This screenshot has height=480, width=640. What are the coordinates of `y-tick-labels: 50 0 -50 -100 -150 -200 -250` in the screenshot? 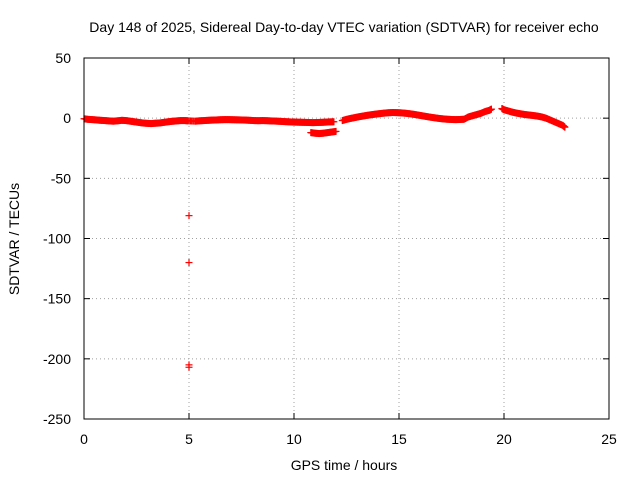 It's located at (57, 238).